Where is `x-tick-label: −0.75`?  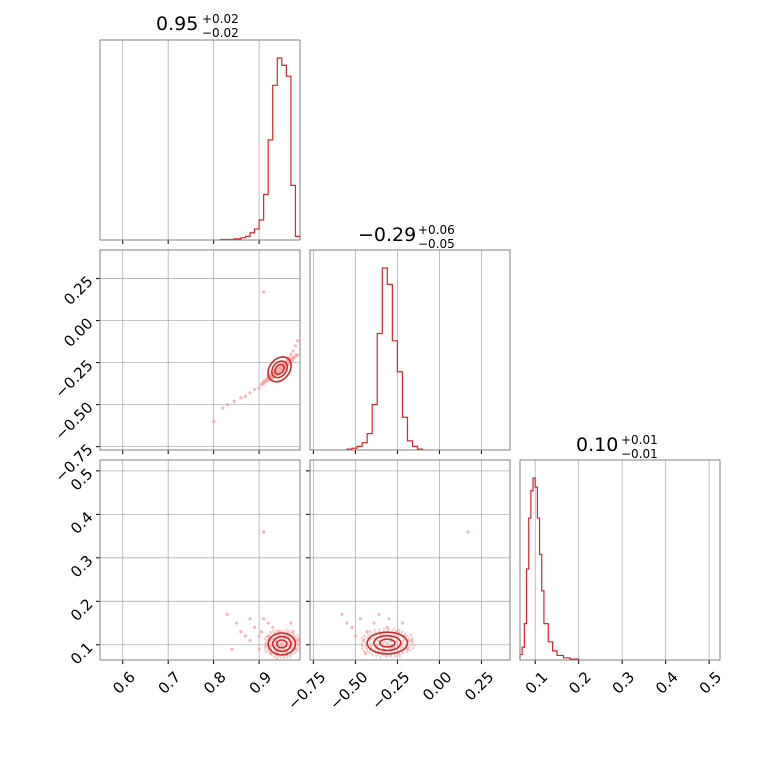
x-tick-label: −0.75 is located at coordinates (306, 690).